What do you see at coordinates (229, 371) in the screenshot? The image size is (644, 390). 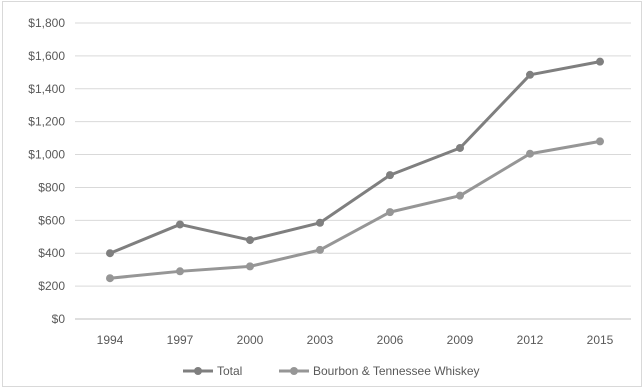 I see `legend-label: Total` at bounding box center [229, 371].